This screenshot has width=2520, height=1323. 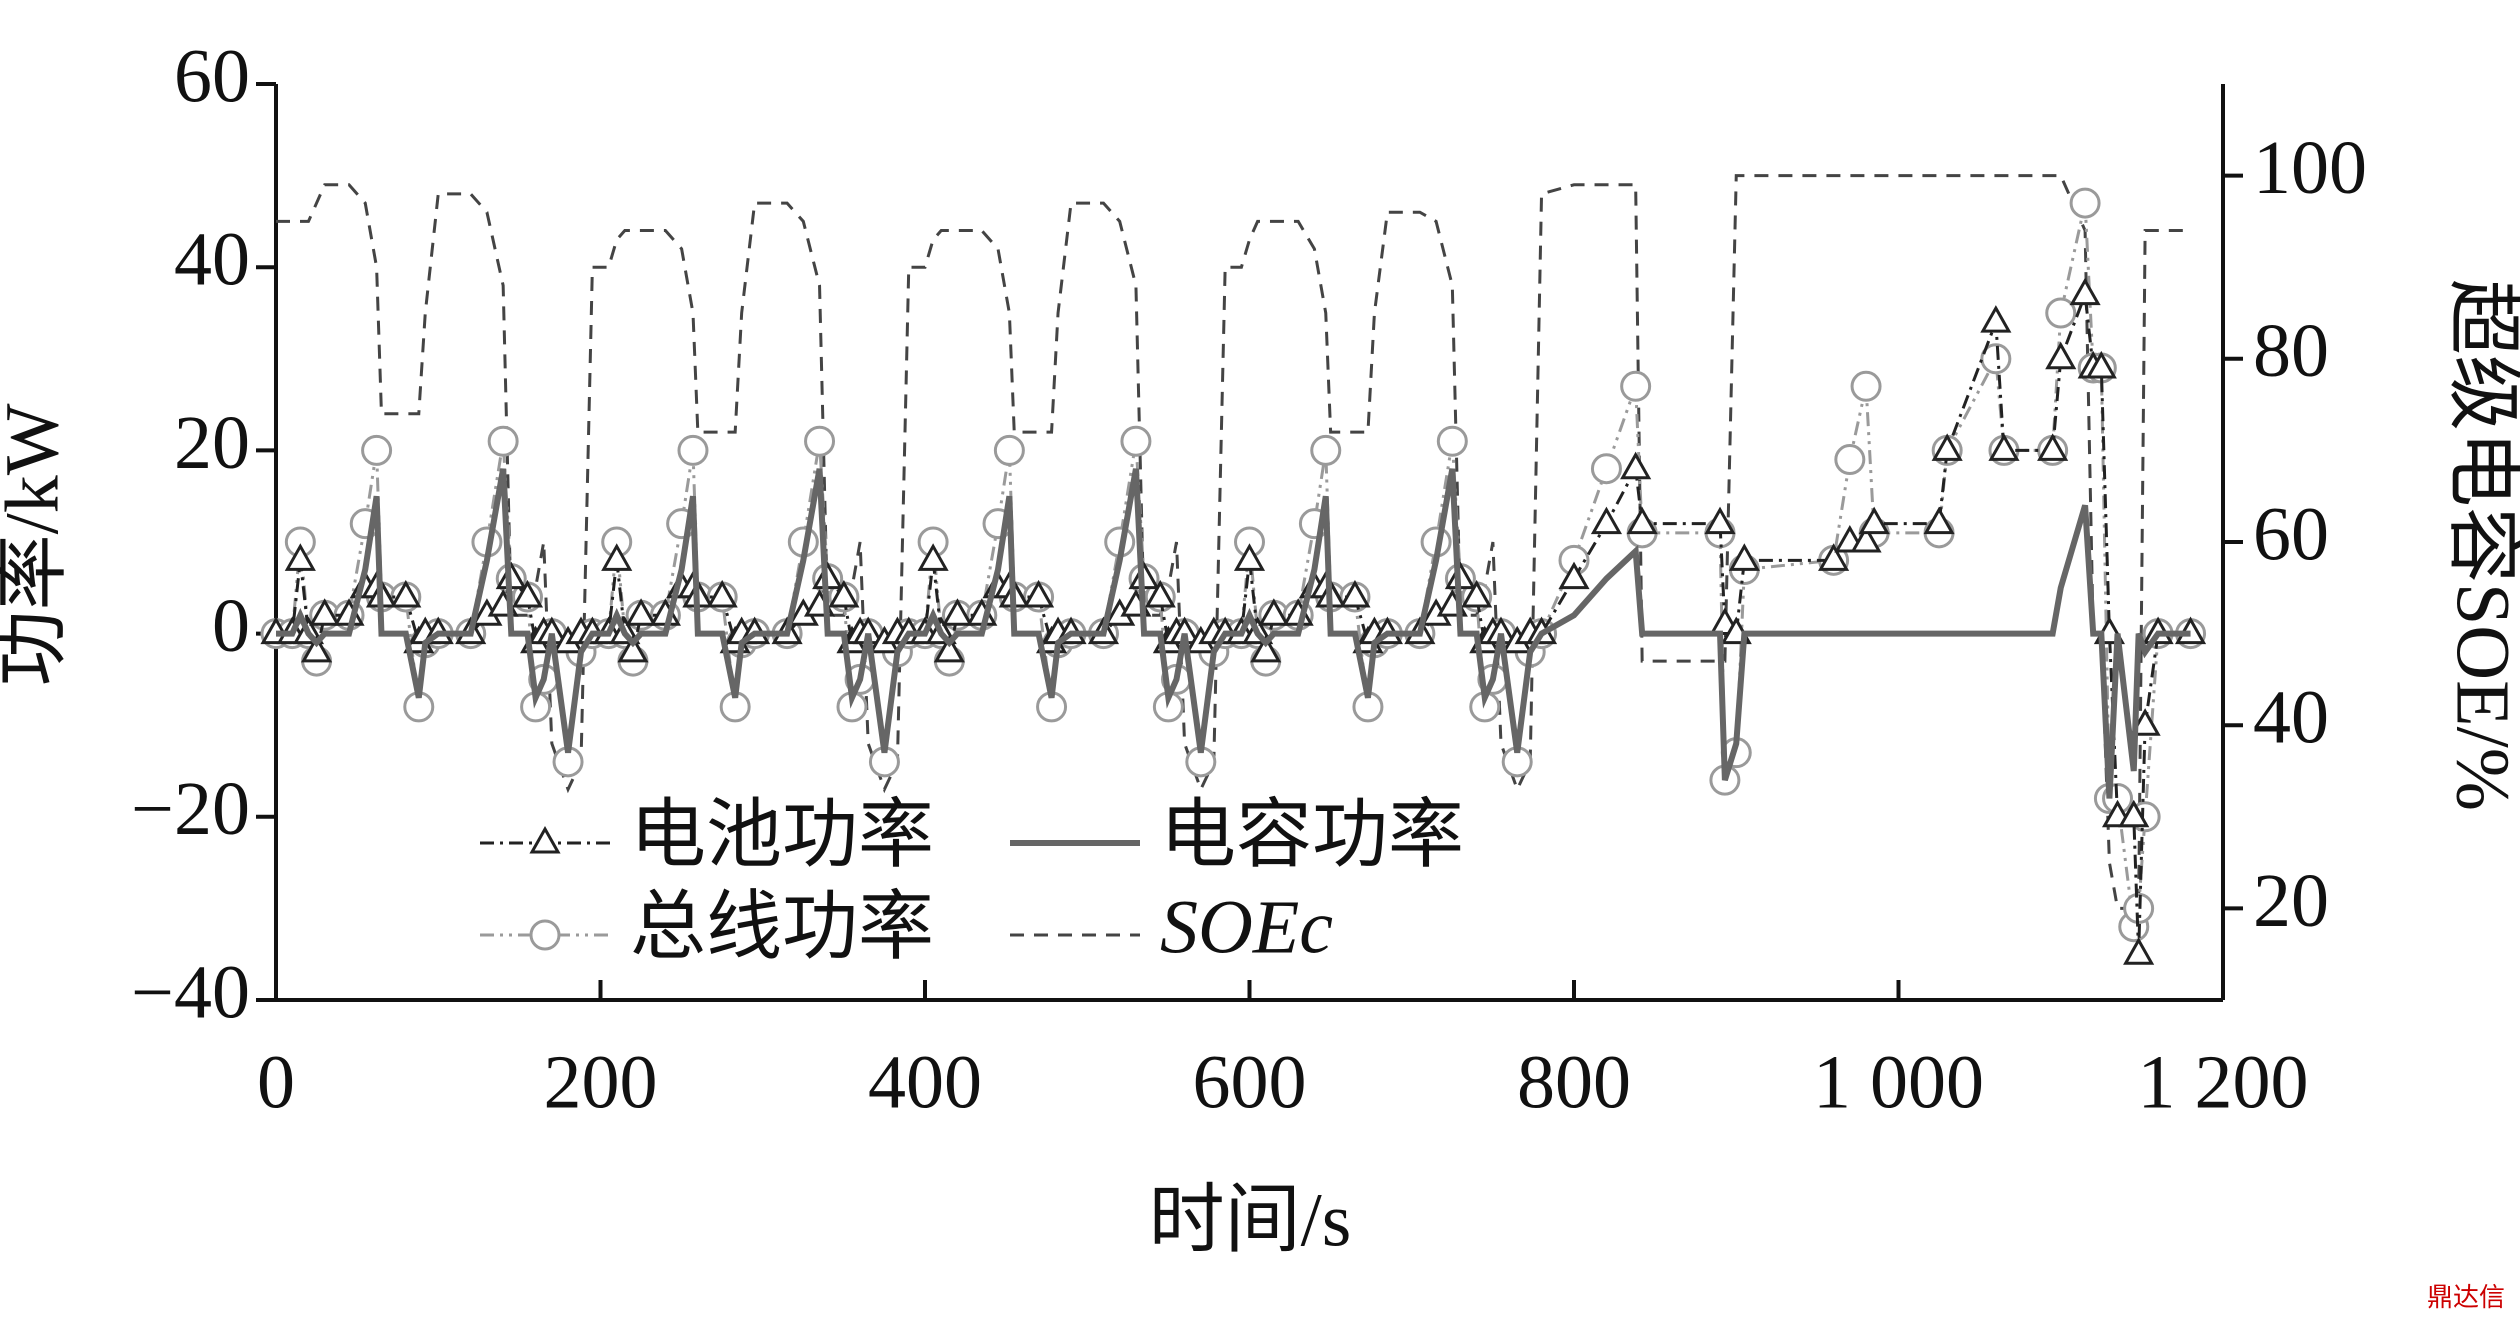 I want to click on y2-tick-label: 80, so click(x=2291, y=351).